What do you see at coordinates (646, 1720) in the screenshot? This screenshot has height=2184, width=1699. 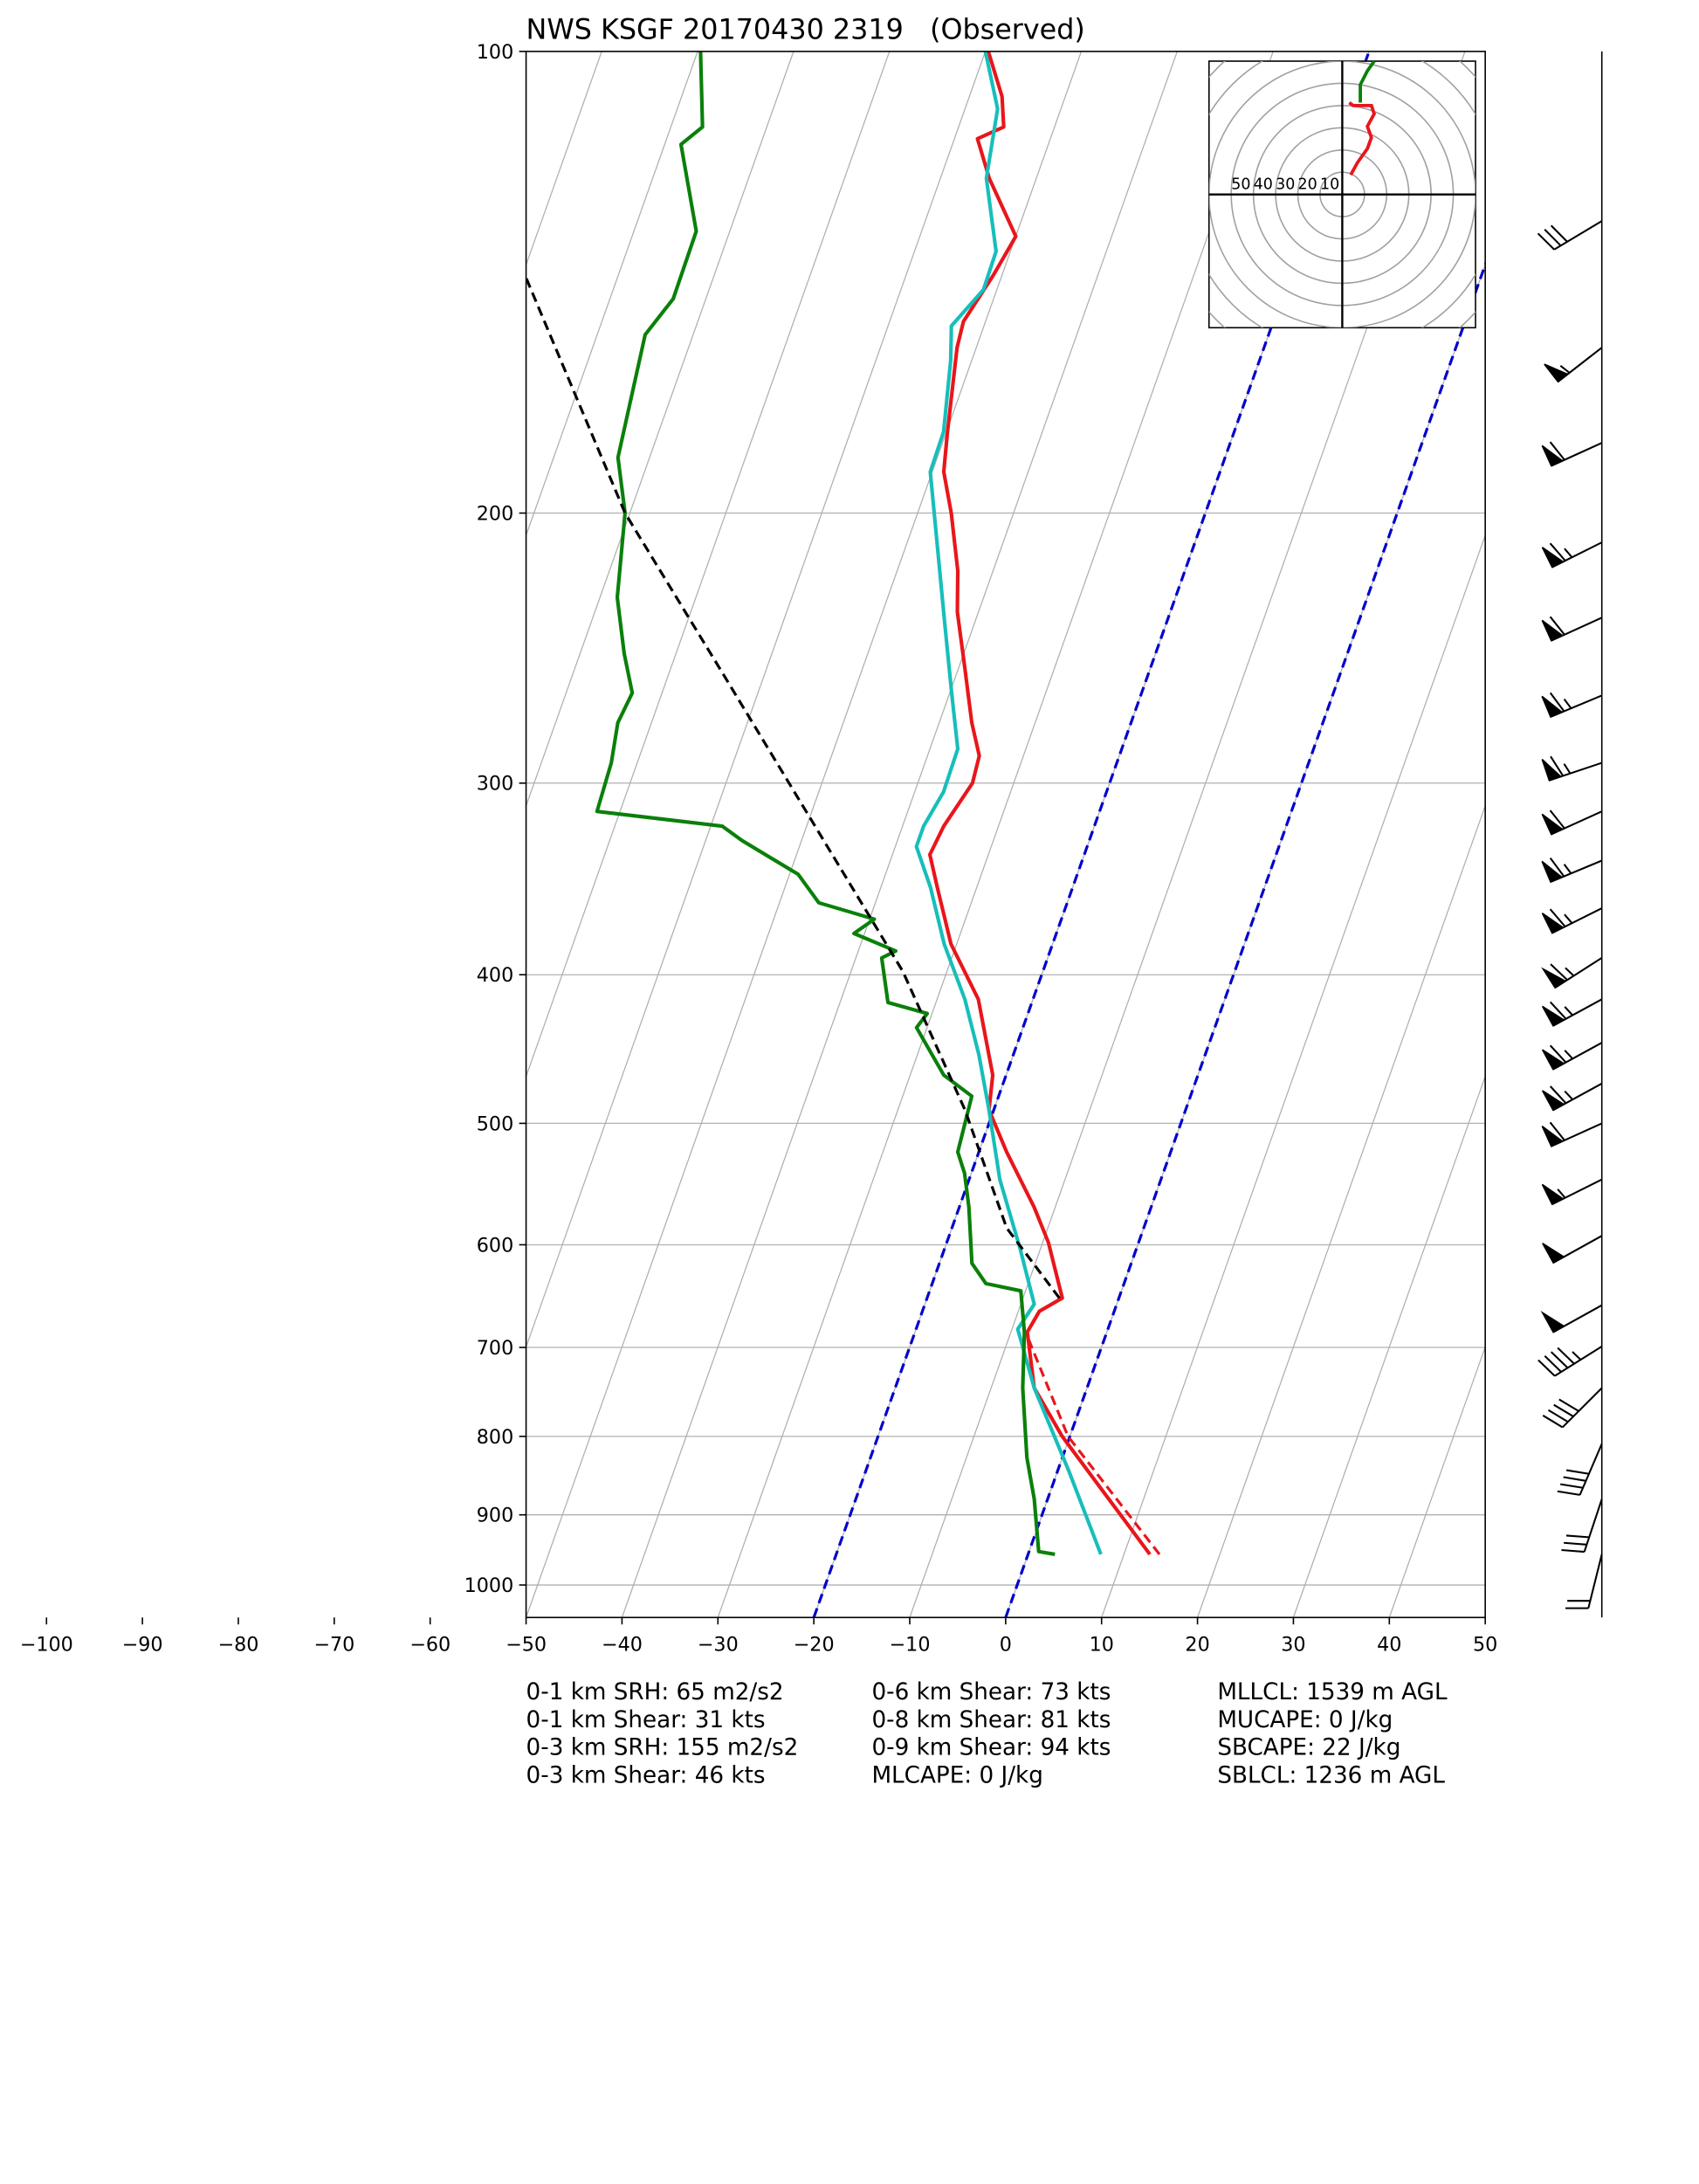 I see `stat-text: 0-1 km Shear: 31 kts` at bounding box center [646, 1720].